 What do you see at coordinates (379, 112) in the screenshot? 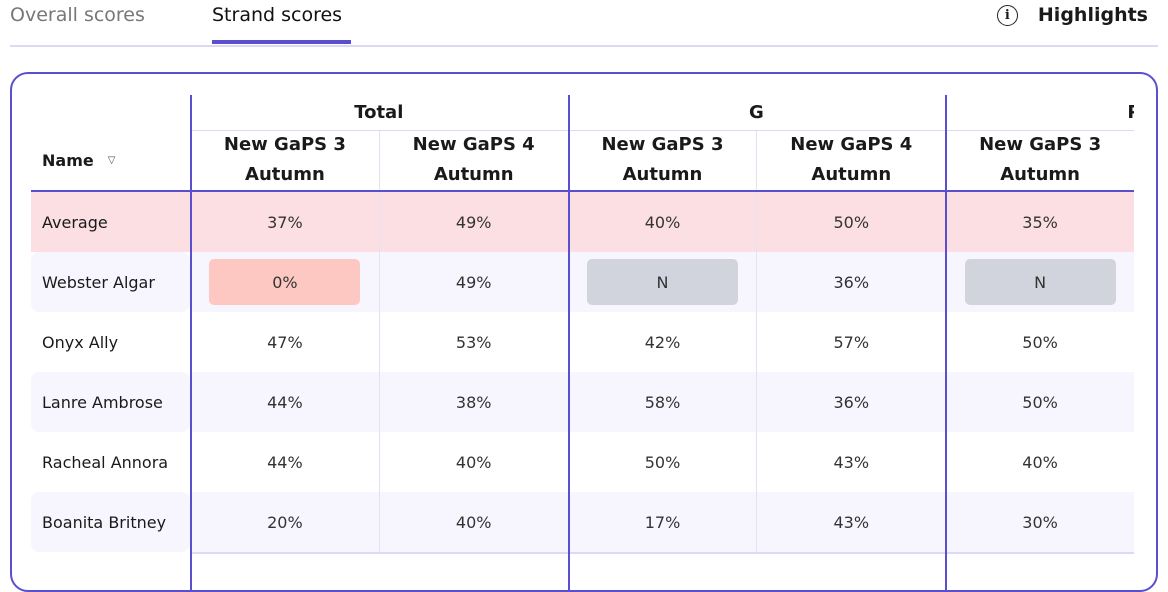
I see `group-header: Total` at bounding box center [379, 112].